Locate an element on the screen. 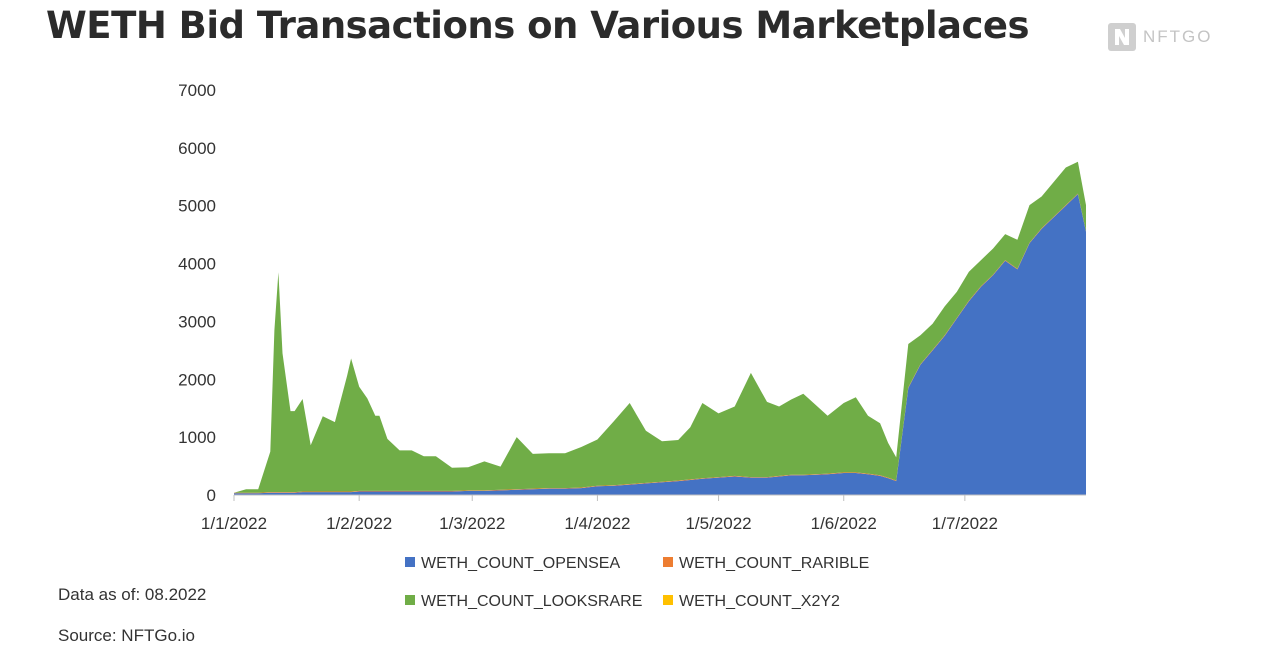 This screenshot has width=1280, height=660. y-tick-label: 5000 is located at coordinates (197, 206).